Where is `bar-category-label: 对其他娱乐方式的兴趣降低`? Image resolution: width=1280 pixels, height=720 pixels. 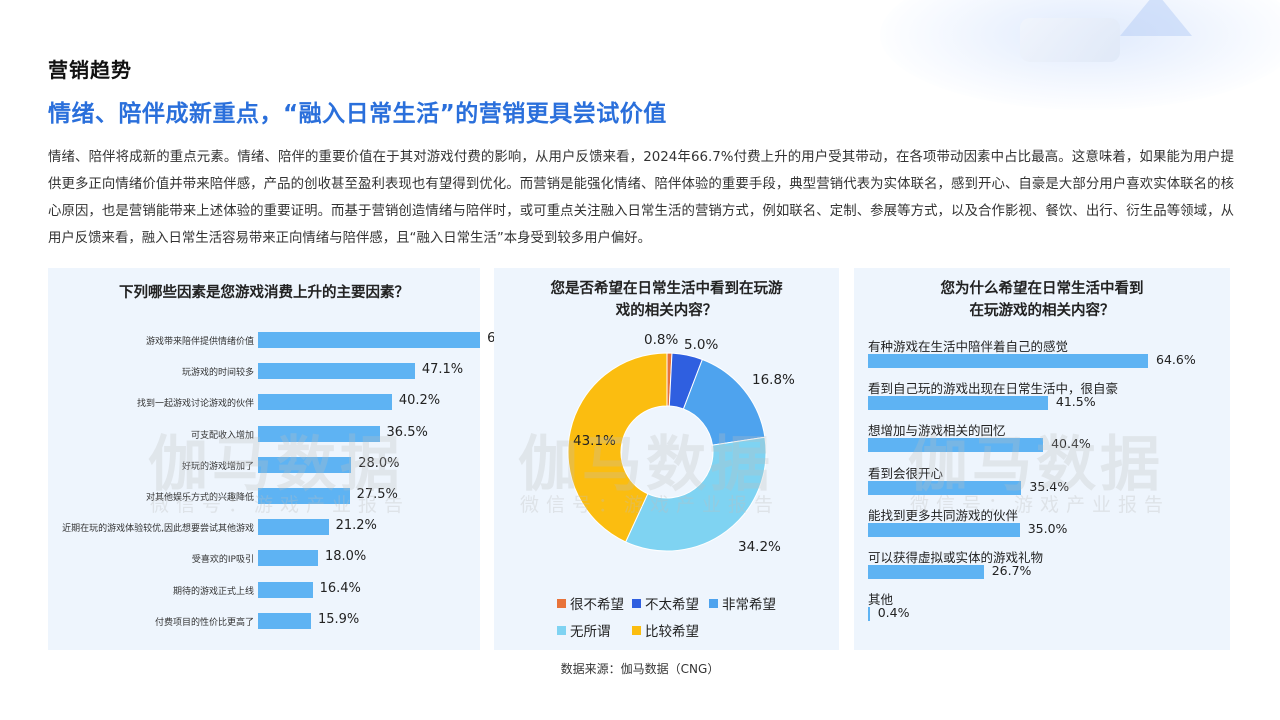 bar-category-label: 对其他娱乐方式的兴趣降低 is located at coordinates (199, 498).